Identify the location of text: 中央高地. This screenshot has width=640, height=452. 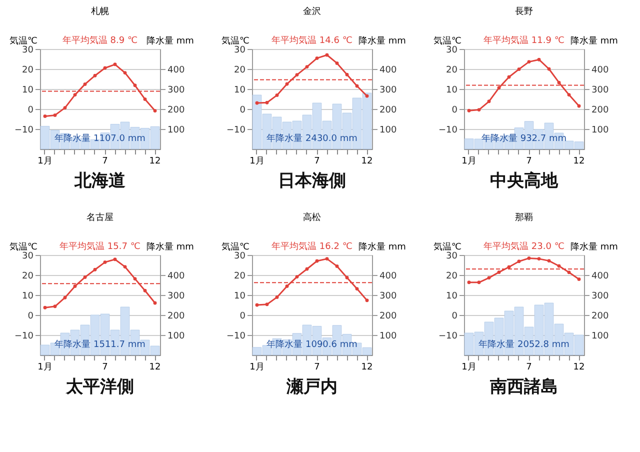
(524, 181).